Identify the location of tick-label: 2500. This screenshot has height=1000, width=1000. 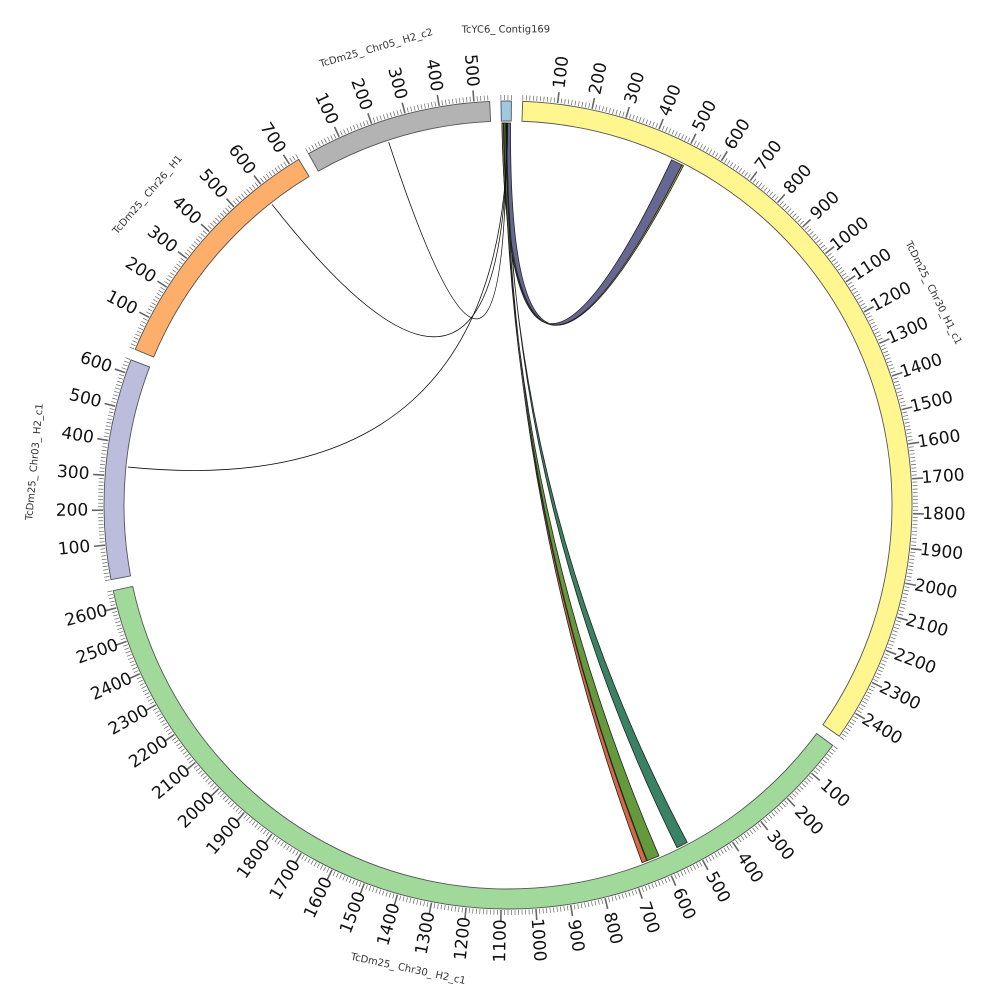
(97, 651).